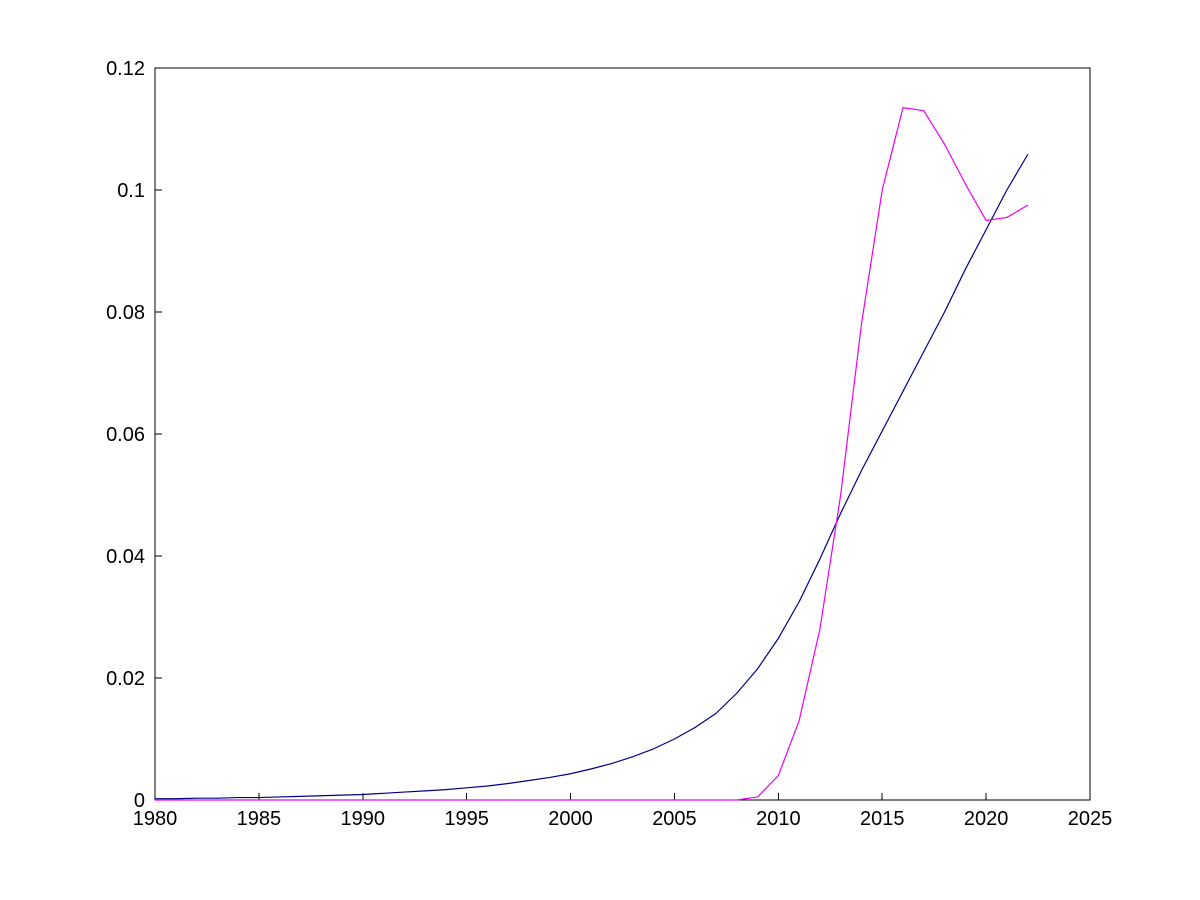 The height and width of the screenshot is (900, 1200). Describe the element at coordinates (125, 557) in the screenshot. I see `y-tick-label: 0.04` at that location.